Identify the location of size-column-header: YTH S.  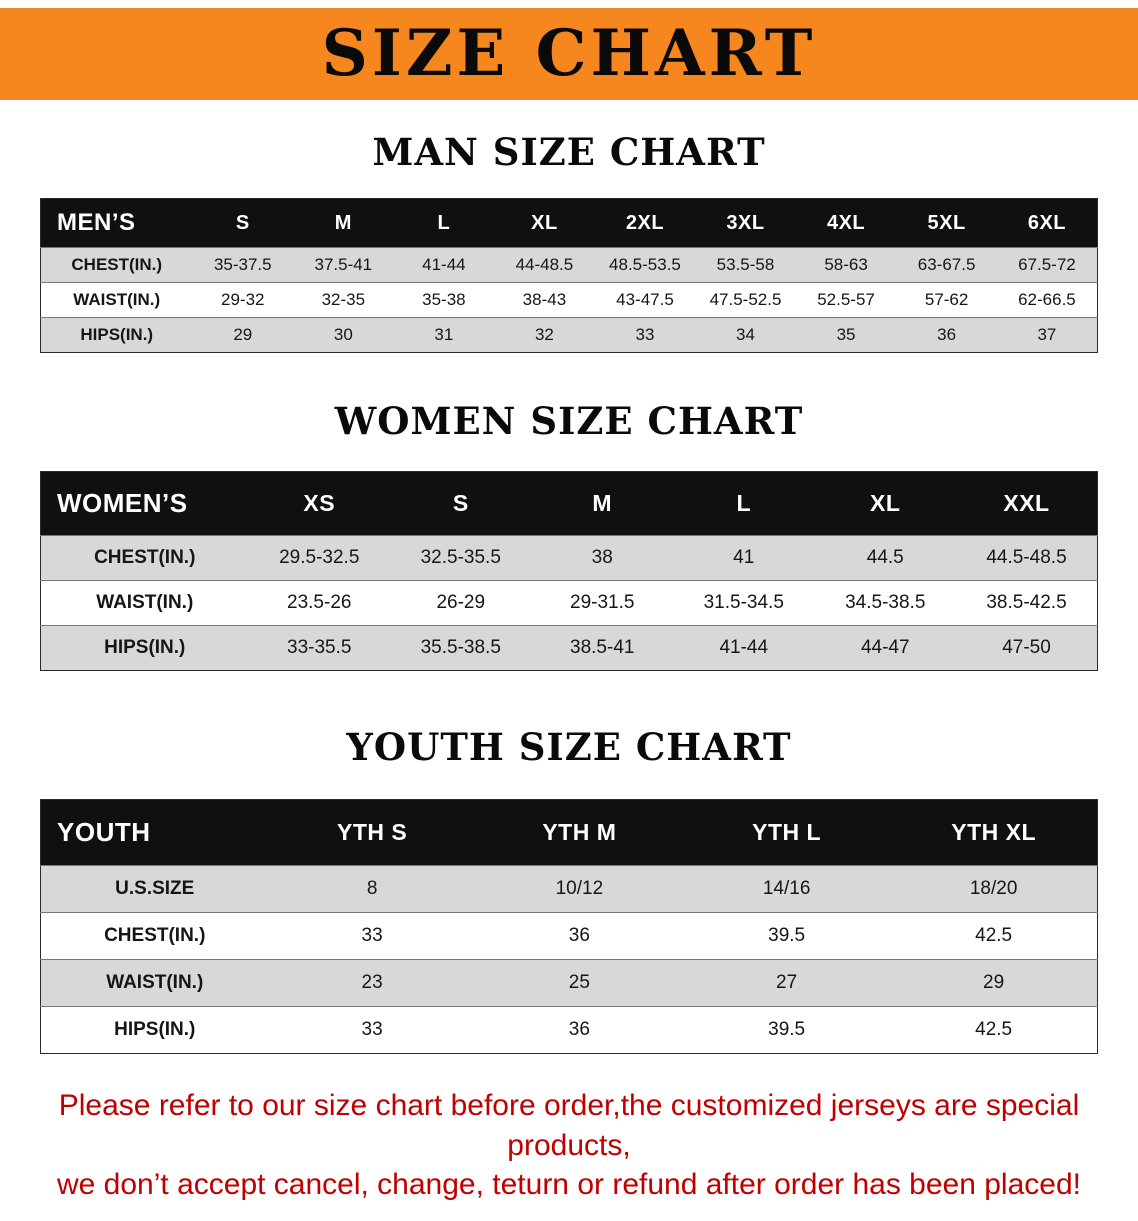
(372, 832).